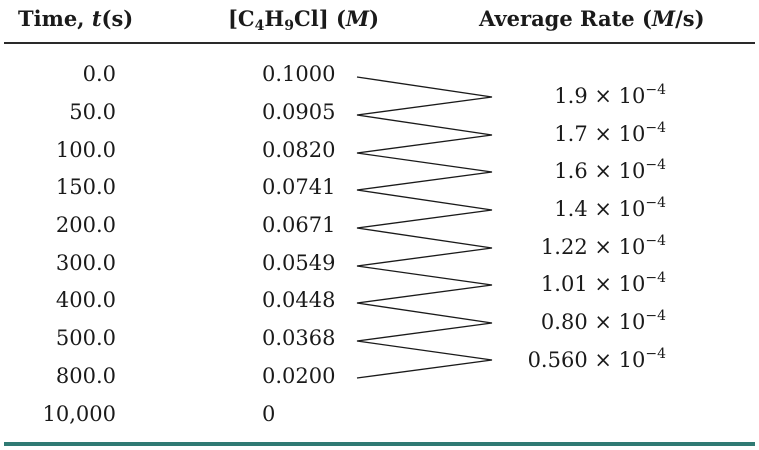 This screenshot has height=450, width=759. I want to click on average-rate-value: 1.01 × 10−4, so click(603, 283).